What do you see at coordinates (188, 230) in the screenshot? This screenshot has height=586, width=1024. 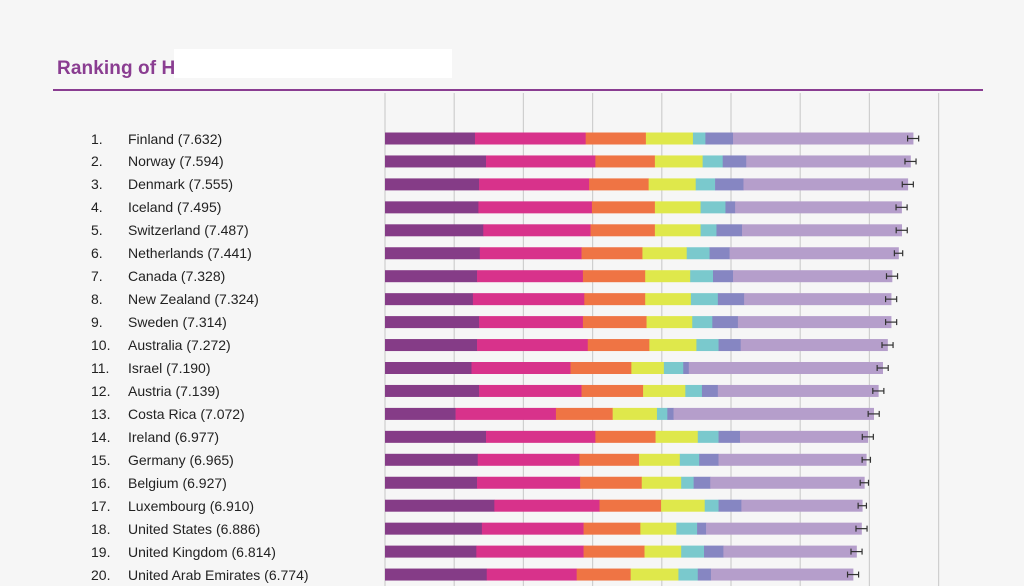 I see `country-label: Switzerland (7.487)` at bounding box center [188, 230].